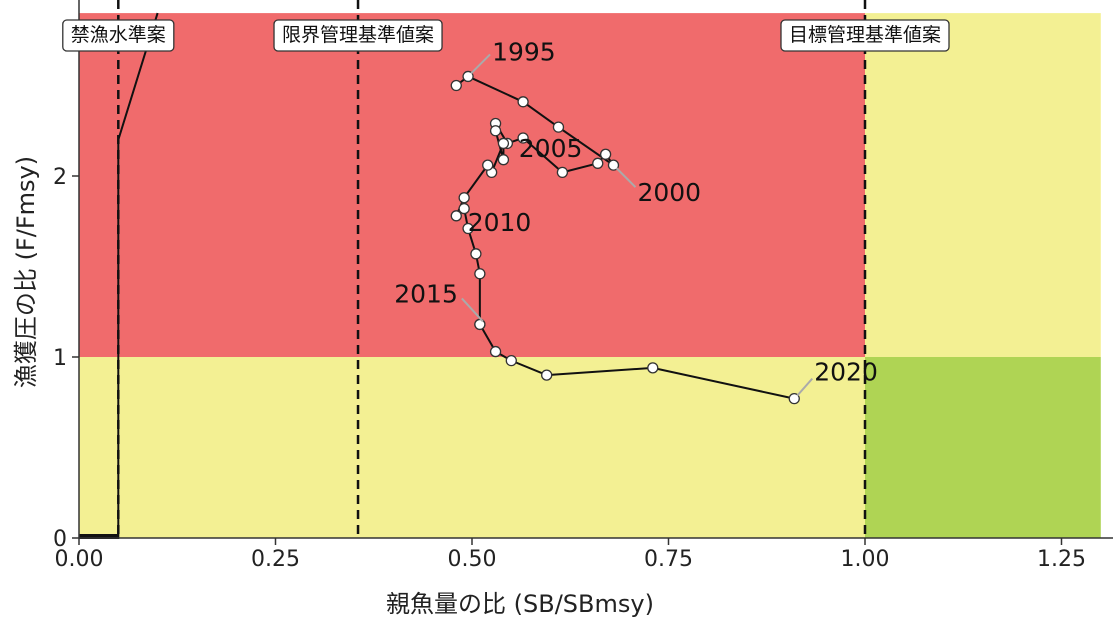 The width and height of the screenshot is (1113, 620). I want to click on year-label-2015: 2015, so click(426, 293).